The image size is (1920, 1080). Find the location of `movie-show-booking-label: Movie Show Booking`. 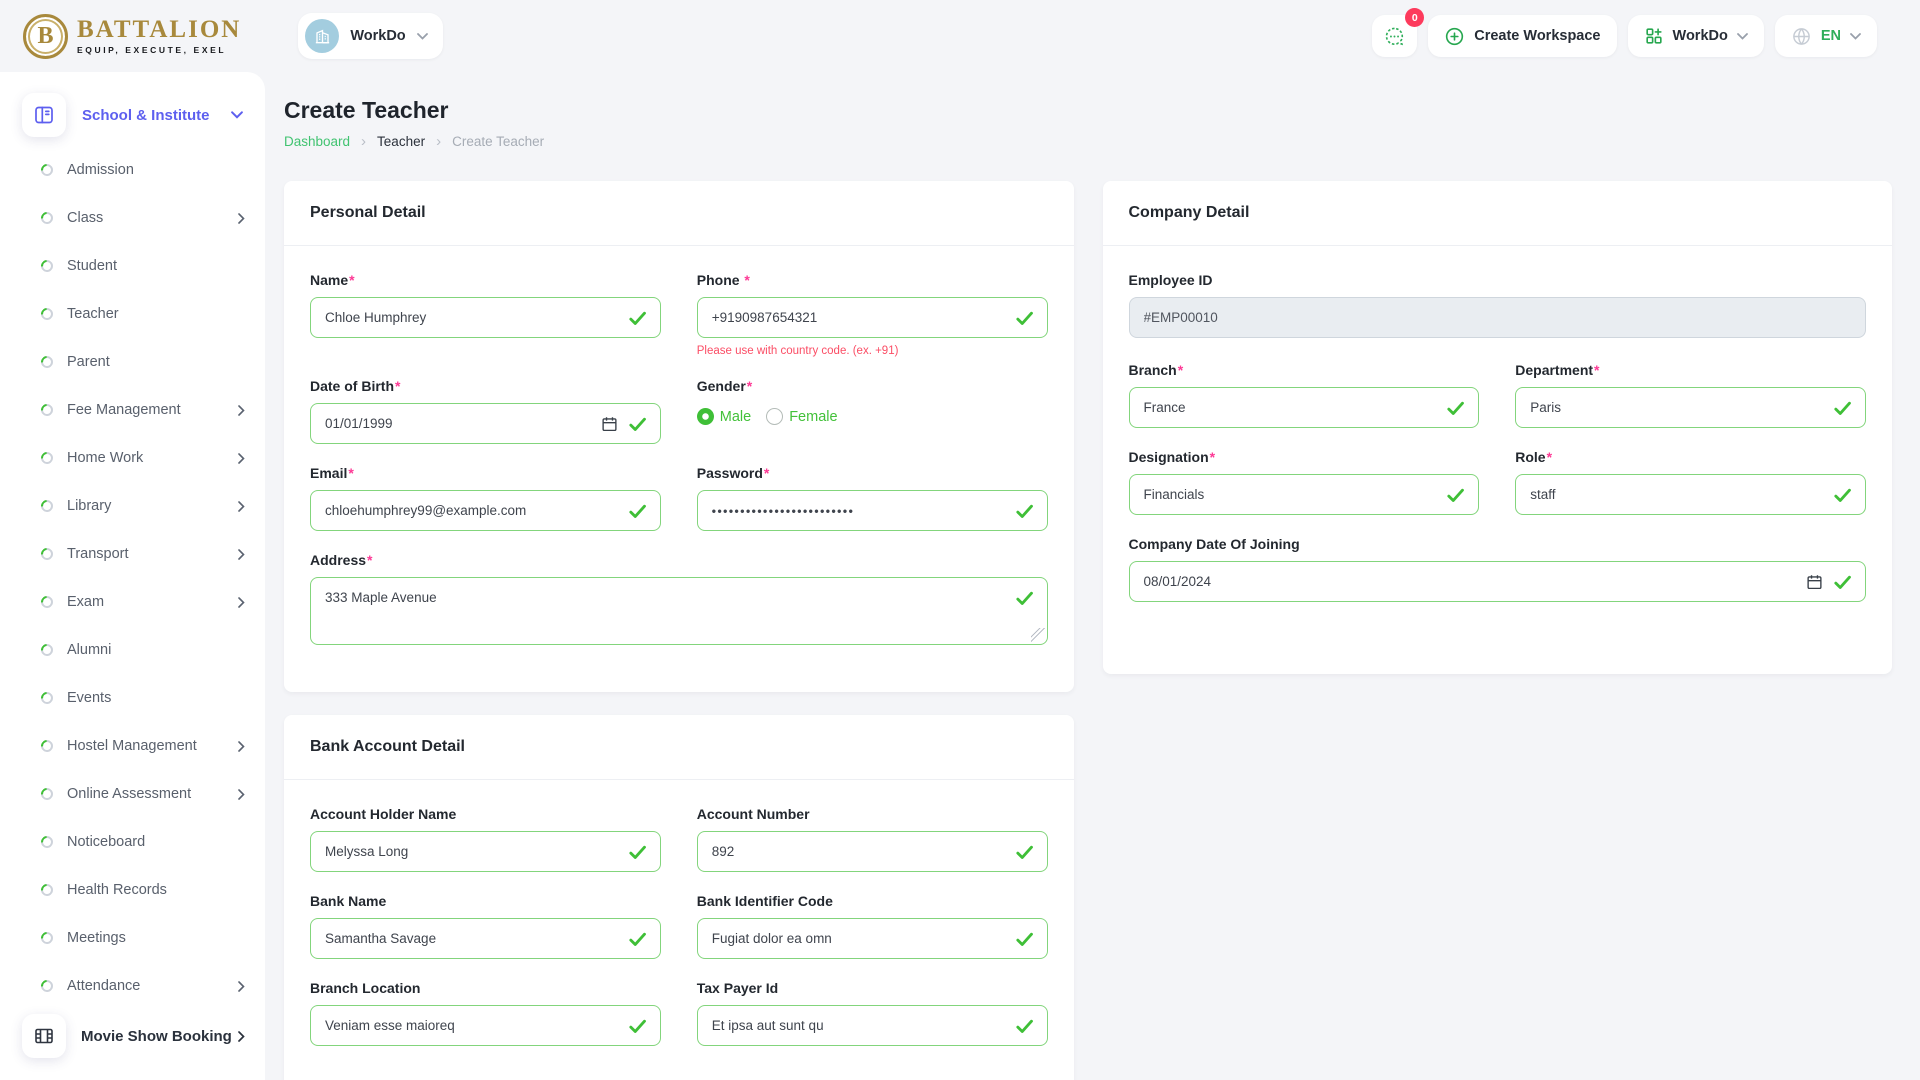

movie-show-booking-label: Movie Show Booking is located at coordinates (156, 1036).